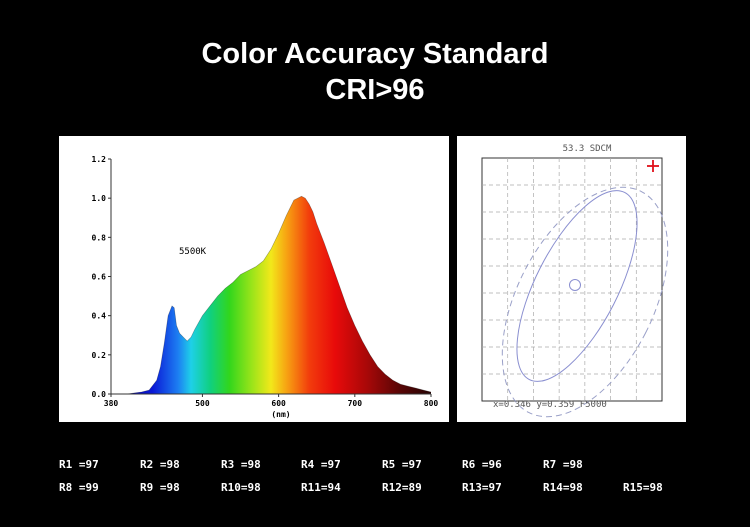 The height and width of the screenshot is (527, 750). What do you see at coordinates (482, 464) in the screenshot?
I see `cri-value: R6 =96` at bounding box center [482, 464].